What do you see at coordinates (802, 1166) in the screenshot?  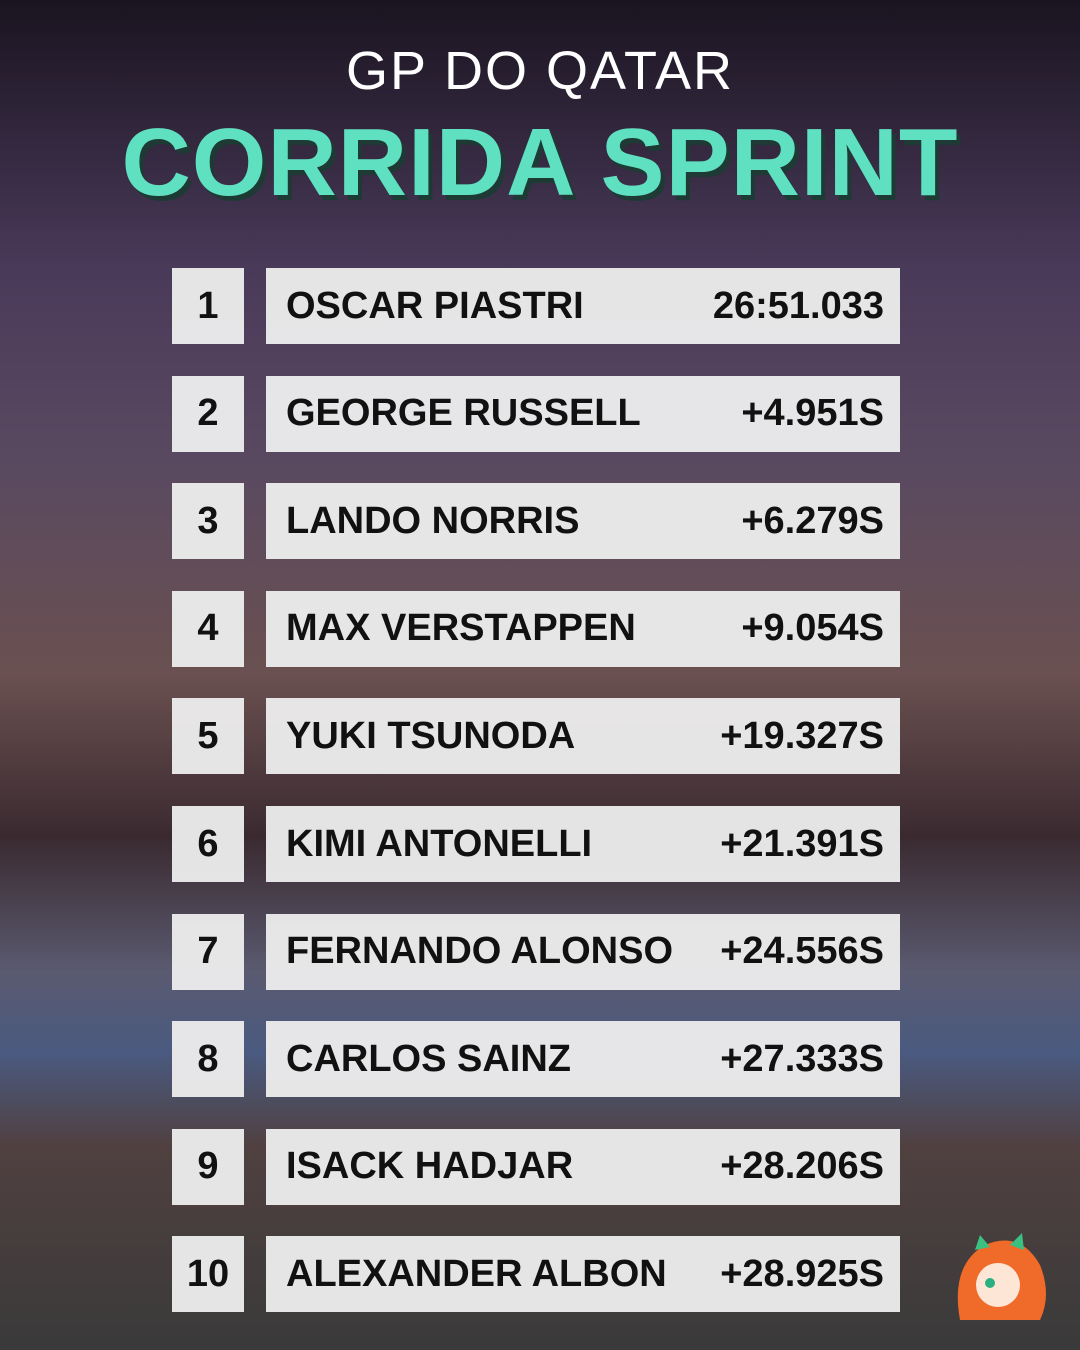 I see `race-time: +28.206S` at bounding box center [802, 1166].